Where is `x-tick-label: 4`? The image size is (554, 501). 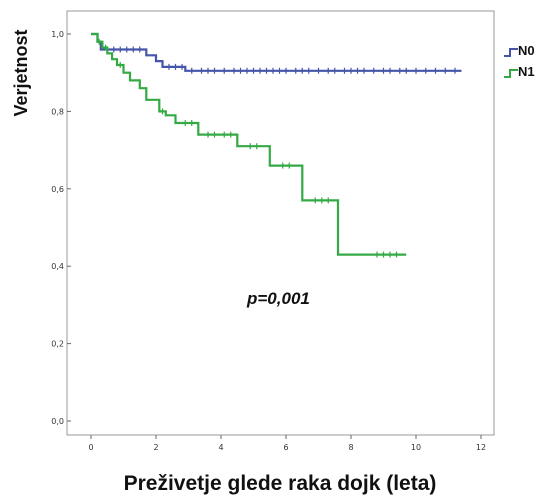 x-tick-label: 4 is located at coordinates (220, 447).